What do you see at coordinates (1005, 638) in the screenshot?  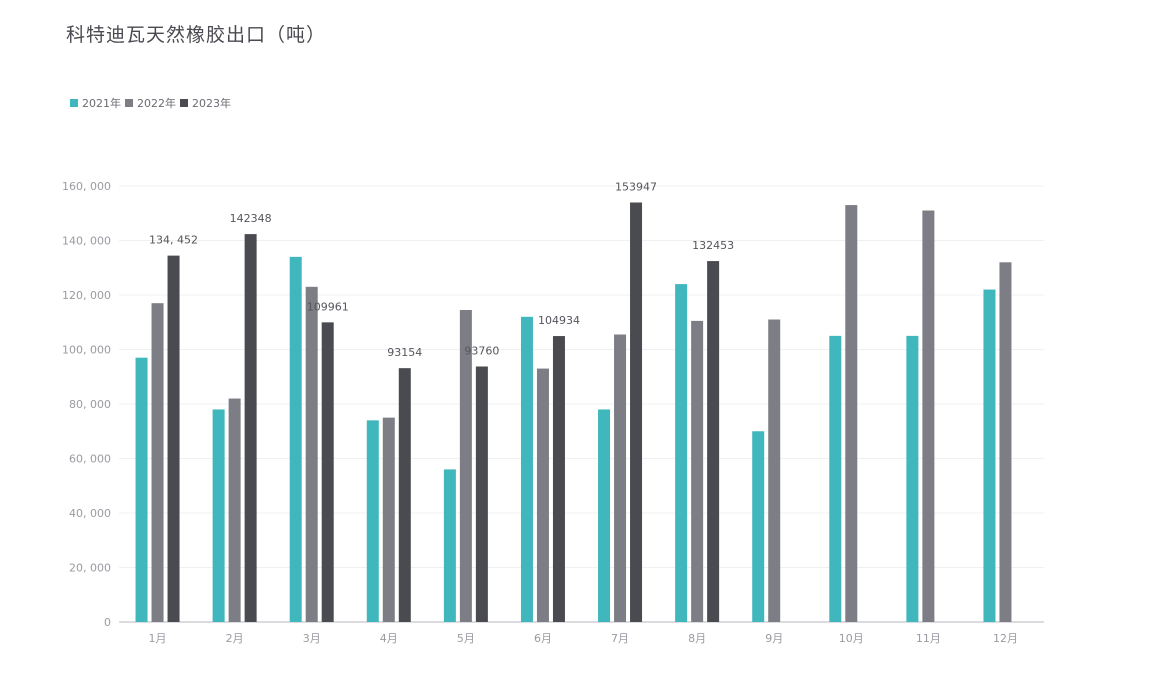 I see `x-tick-label: 12月` at bounding box center [1005, 638].